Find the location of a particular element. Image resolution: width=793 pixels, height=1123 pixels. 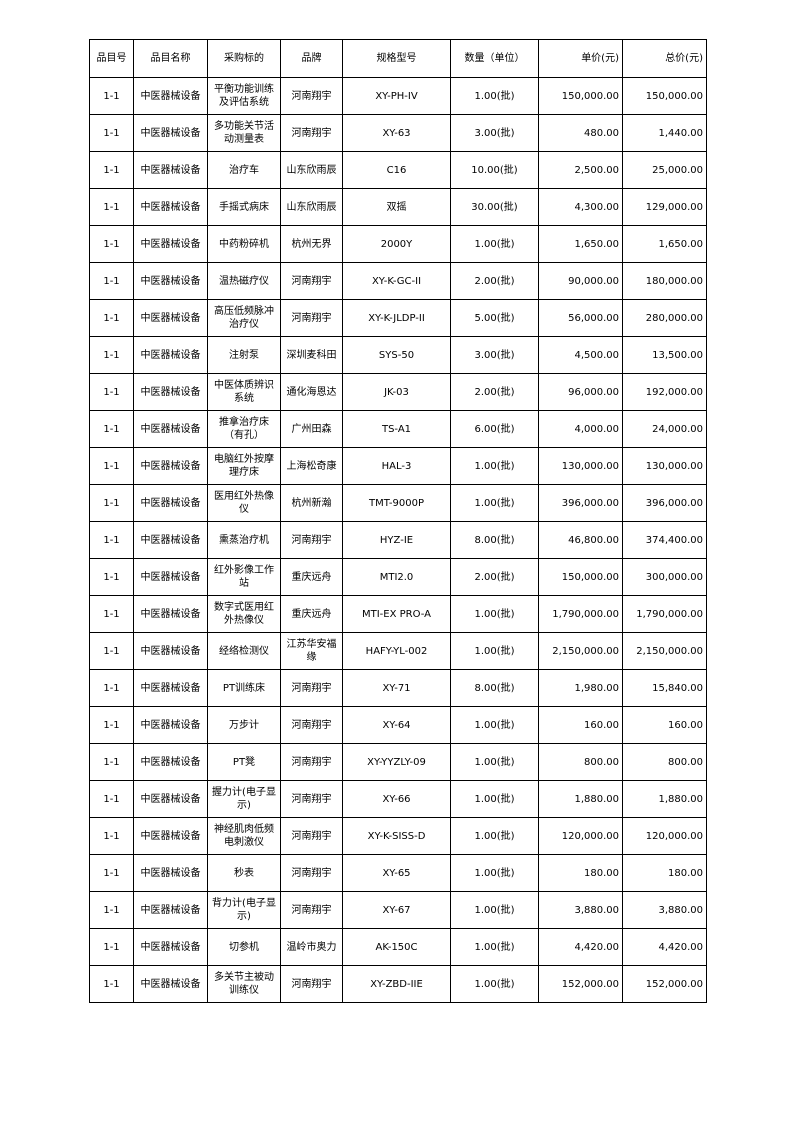

cell-unit-price: 4,300.00 is located at coordinates (580, 207).